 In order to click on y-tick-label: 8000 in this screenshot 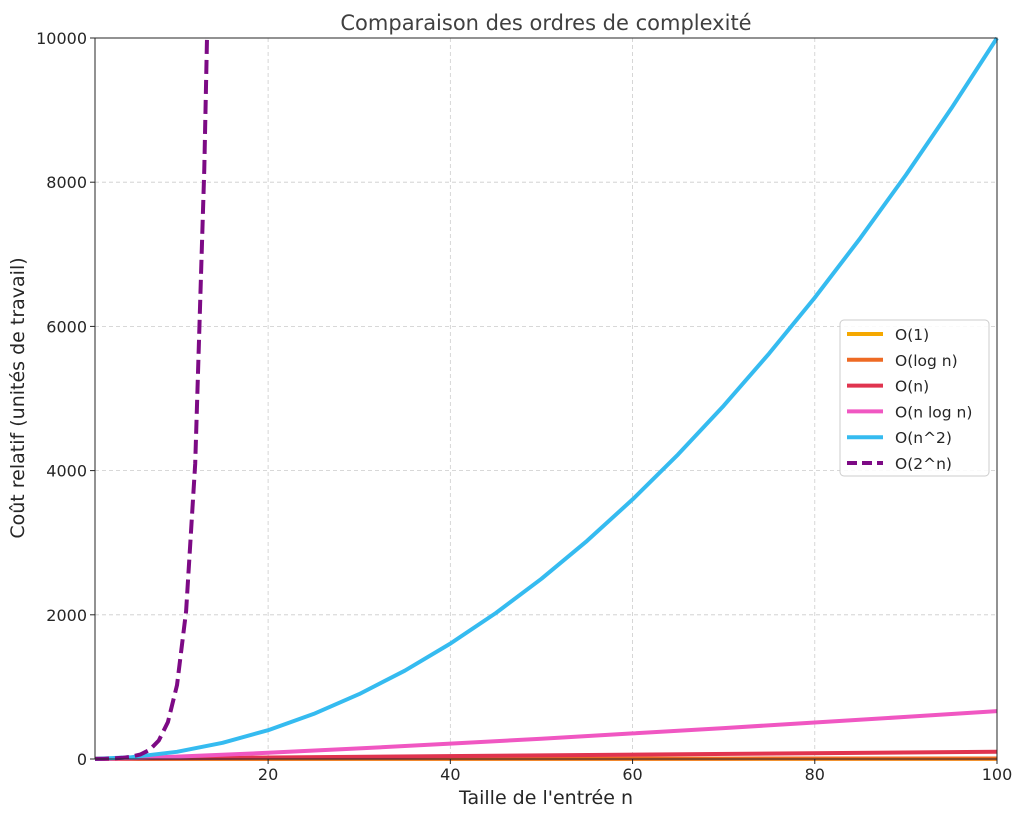, I will do `click(66, 182)`.